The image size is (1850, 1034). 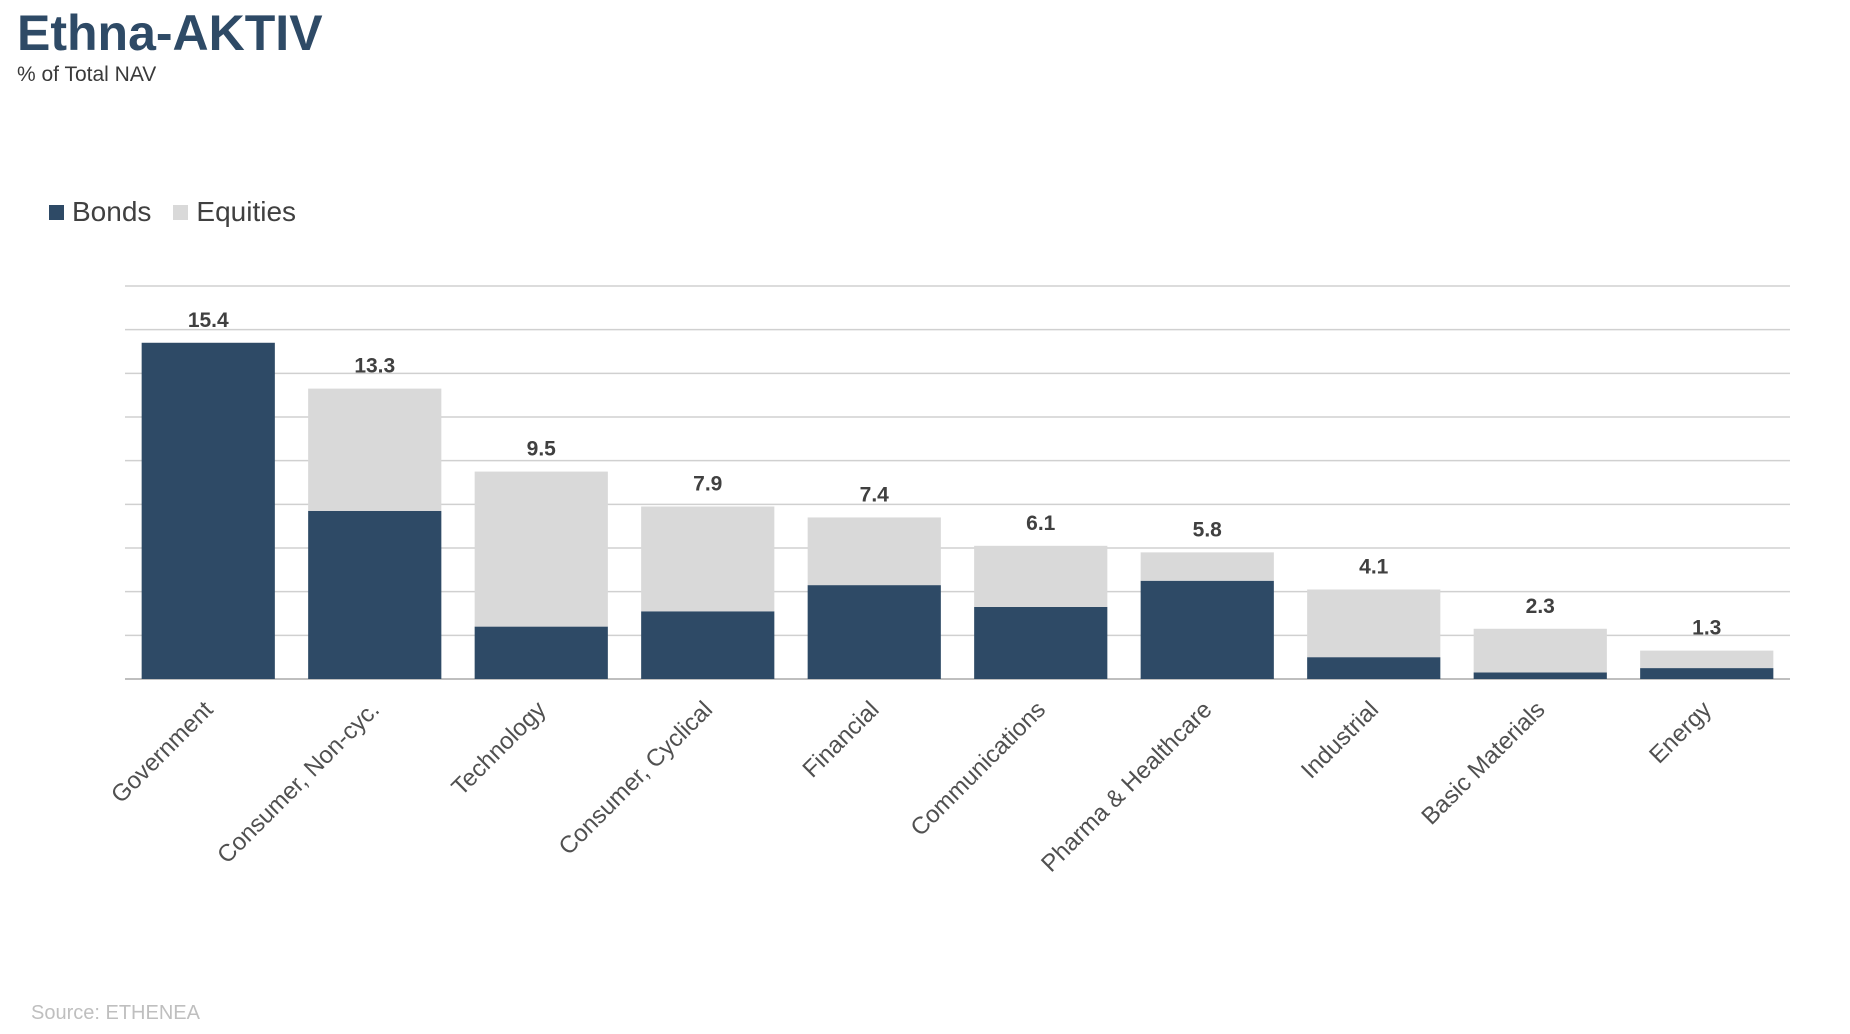 I want to click on chart-title: Ethna-AKTIV, so click(x=170, y=33).